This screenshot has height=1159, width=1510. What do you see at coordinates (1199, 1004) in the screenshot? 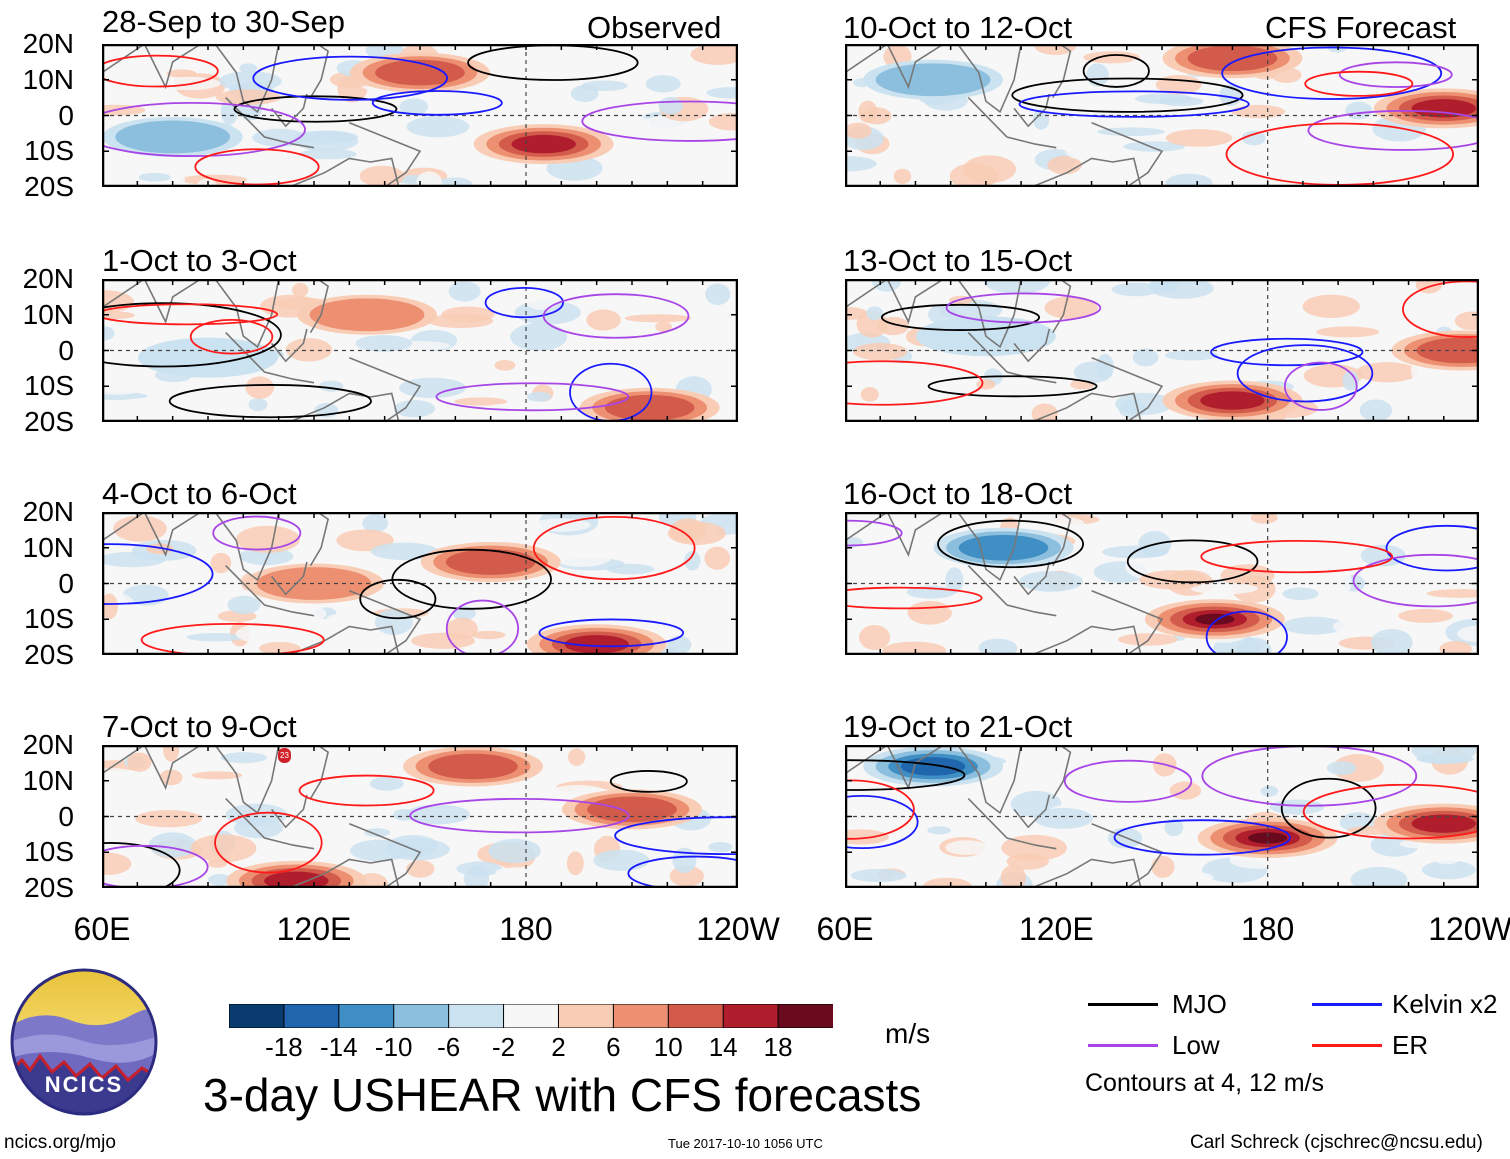
I see `legend-label-mjo: MJO` at bounding box center [1199, 1004].